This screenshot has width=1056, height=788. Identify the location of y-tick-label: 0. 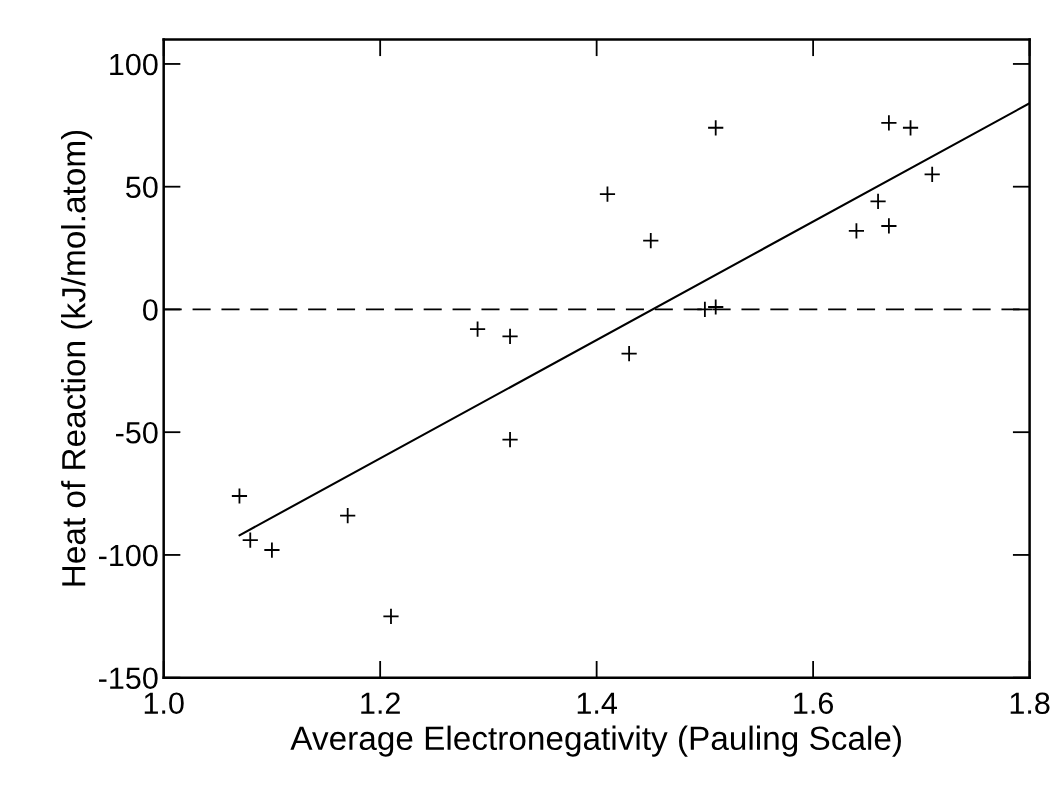
(150, 310).